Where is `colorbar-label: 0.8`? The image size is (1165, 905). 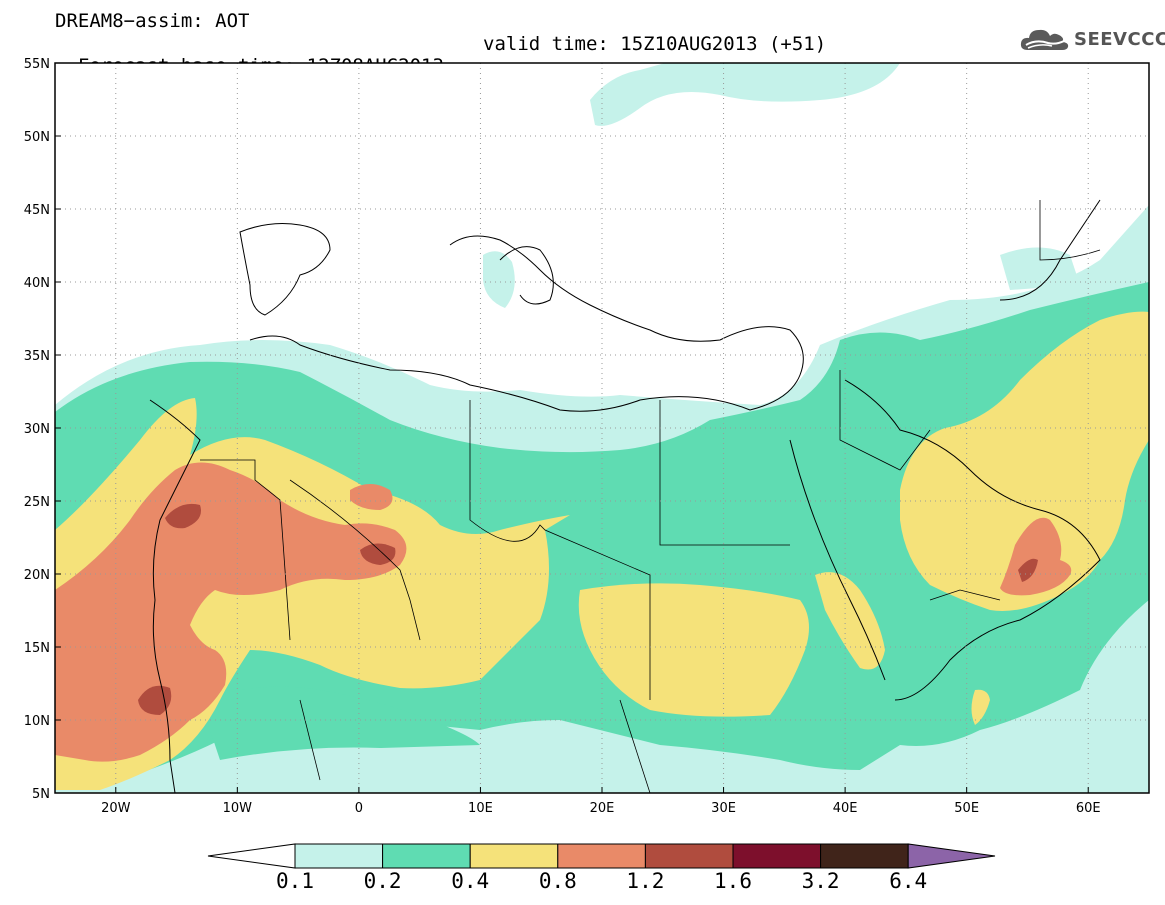 colorbar-label: 0.8 is located at coordinates (557, 881).